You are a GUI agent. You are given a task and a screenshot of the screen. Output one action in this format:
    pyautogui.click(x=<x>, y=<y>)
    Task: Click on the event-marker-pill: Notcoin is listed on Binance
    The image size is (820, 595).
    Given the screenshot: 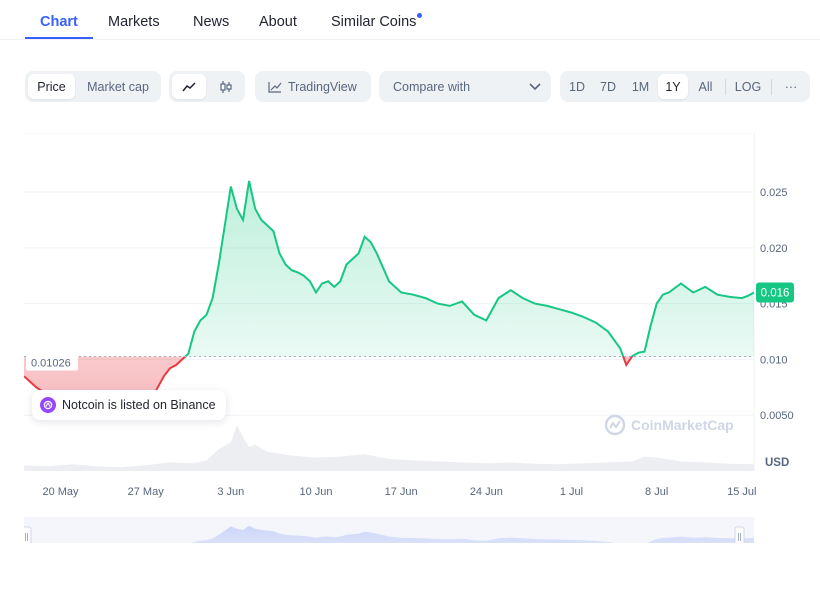 What is the action you would take?
    pyautogui.click(x=129, y=405)
    